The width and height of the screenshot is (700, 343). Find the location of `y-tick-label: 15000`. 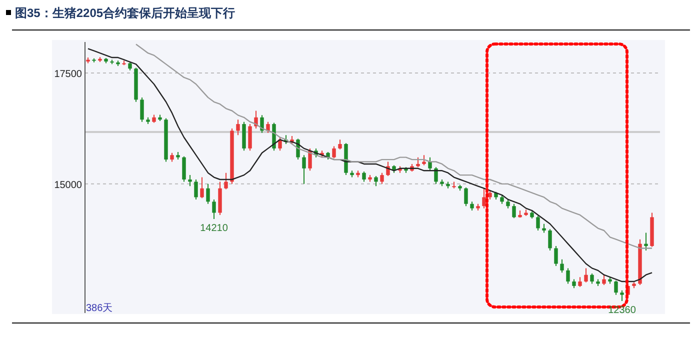

y-tick-label: 15000 is located at coordinates (68, 185).